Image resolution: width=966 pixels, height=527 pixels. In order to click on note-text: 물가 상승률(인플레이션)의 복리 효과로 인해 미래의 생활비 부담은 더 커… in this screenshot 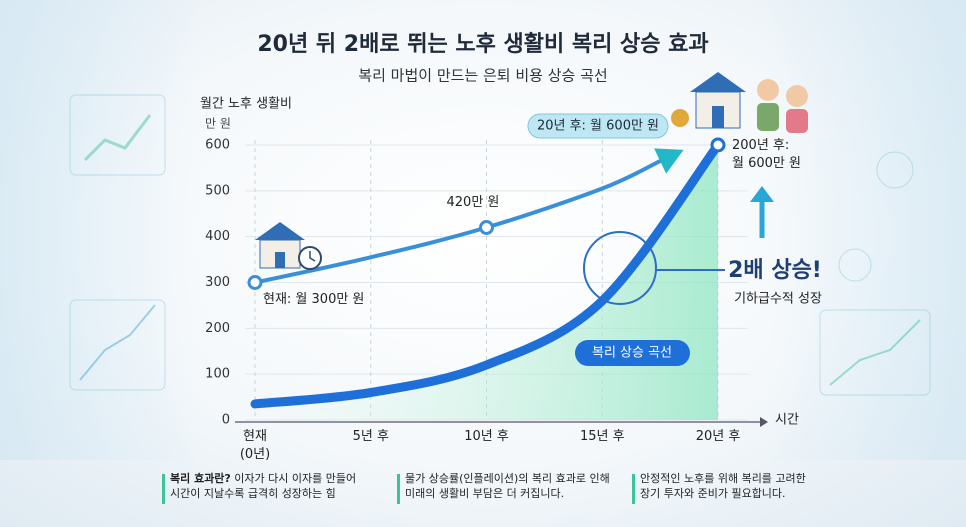, I will do `click(507, 486)`.